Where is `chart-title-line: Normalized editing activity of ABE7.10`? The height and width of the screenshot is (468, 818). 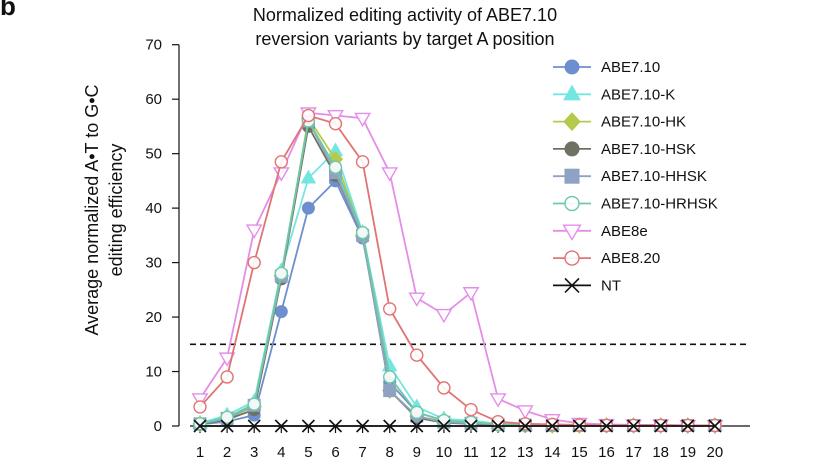 chart-title-line: Normalized editing activity of ABE7.10 is located at coordinates (405, 15).